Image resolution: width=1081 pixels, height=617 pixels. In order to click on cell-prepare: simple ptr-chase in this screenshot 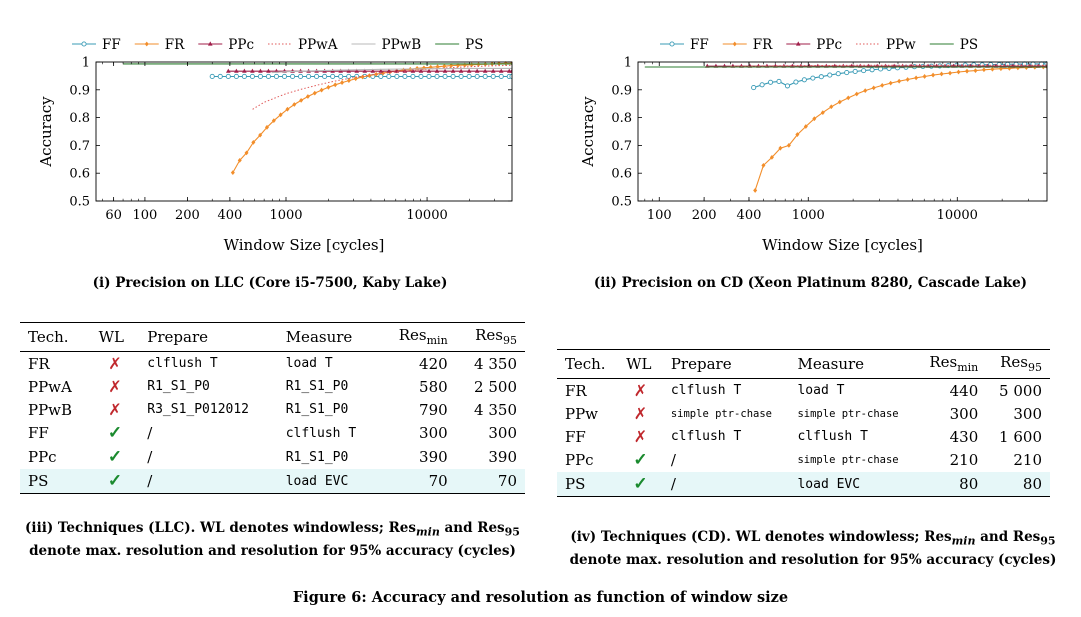, I will do `click(721, 413)`.